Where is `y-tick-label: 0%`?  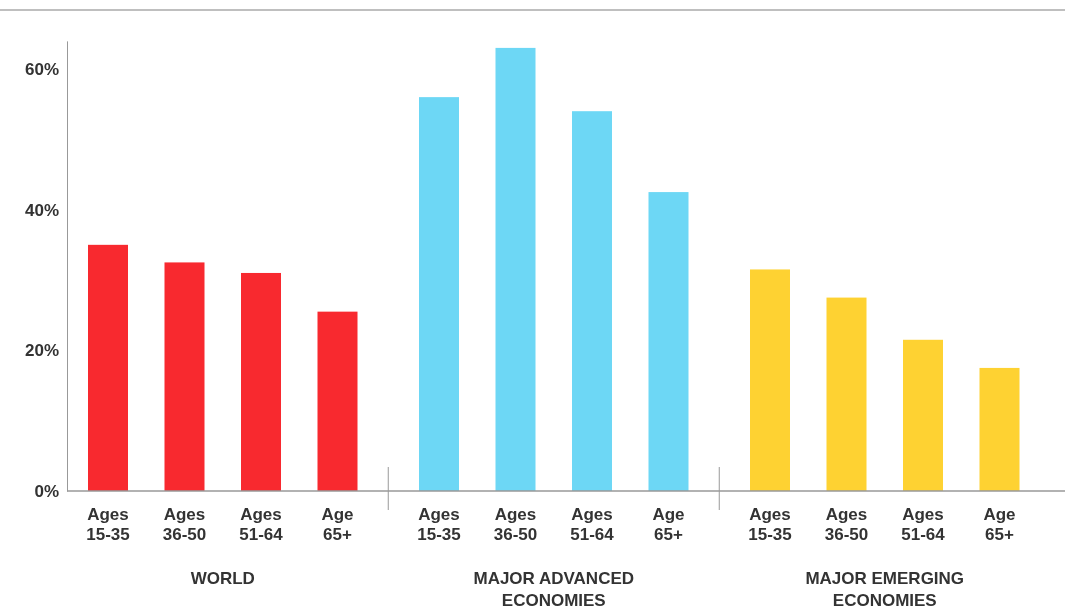
y-tick-label: 0% is located at coordinates (46, 491).